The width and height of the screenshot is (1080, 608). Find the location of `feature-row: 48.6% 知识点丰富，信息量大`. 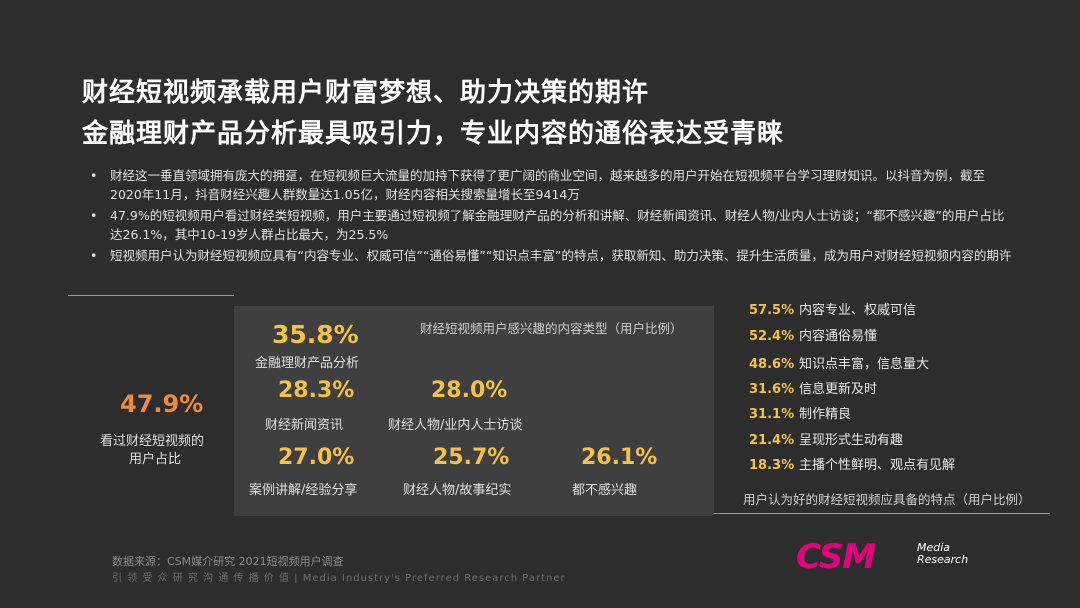

feature-row: 48.6% 知识点丰富，信息量大 is located at coordinates (839, 362).